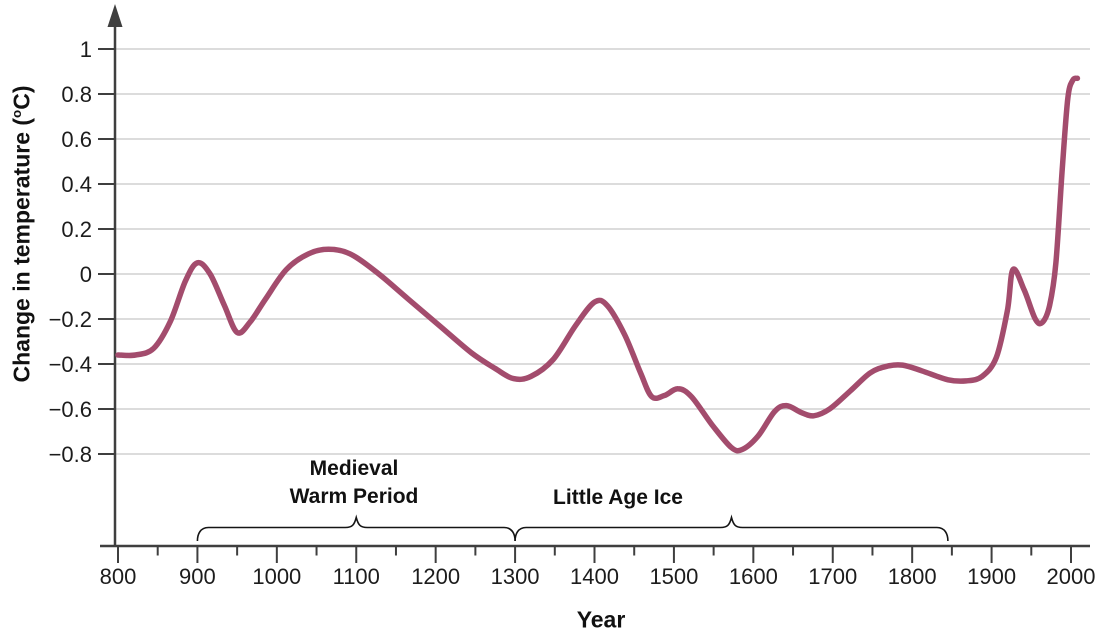 The image size is (1101, 640). Describe the element at coordinates (115, 15) in the screenshot. I see `y-axis-arrow-icon` at that location.